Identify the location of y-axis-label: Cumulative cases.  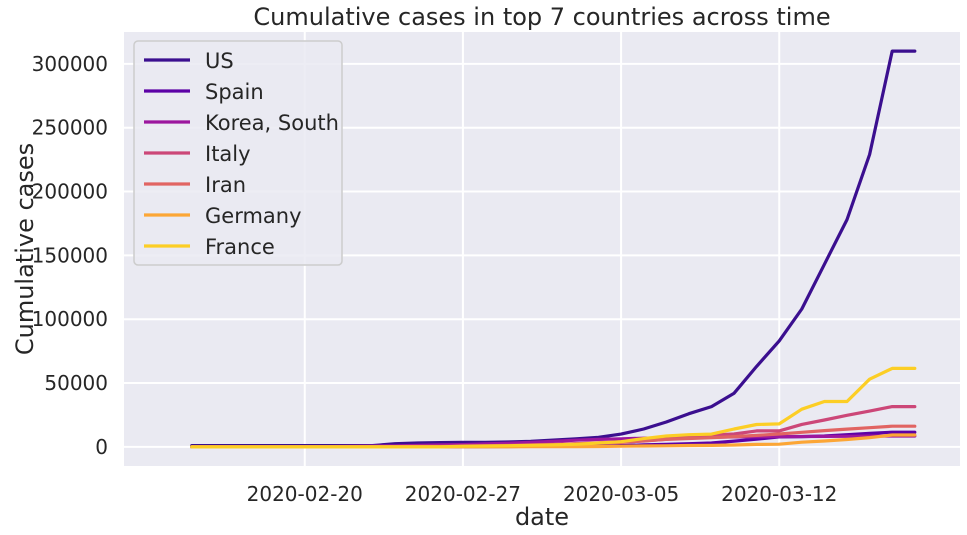
(25, 249).